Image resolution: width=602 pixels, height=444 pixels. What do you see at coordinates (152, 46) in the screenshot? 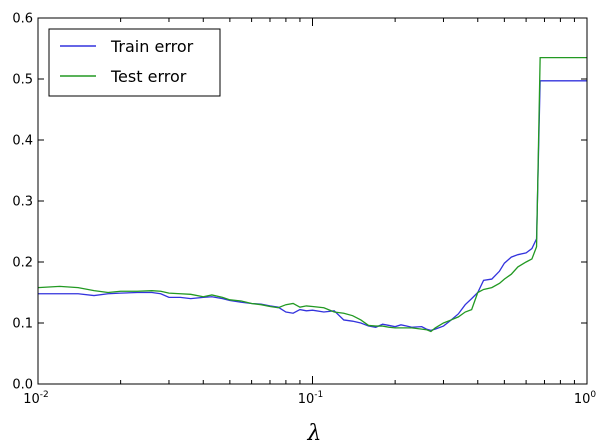
I see `legend-label-train-error: Train error` at bounding box center [152, 46].